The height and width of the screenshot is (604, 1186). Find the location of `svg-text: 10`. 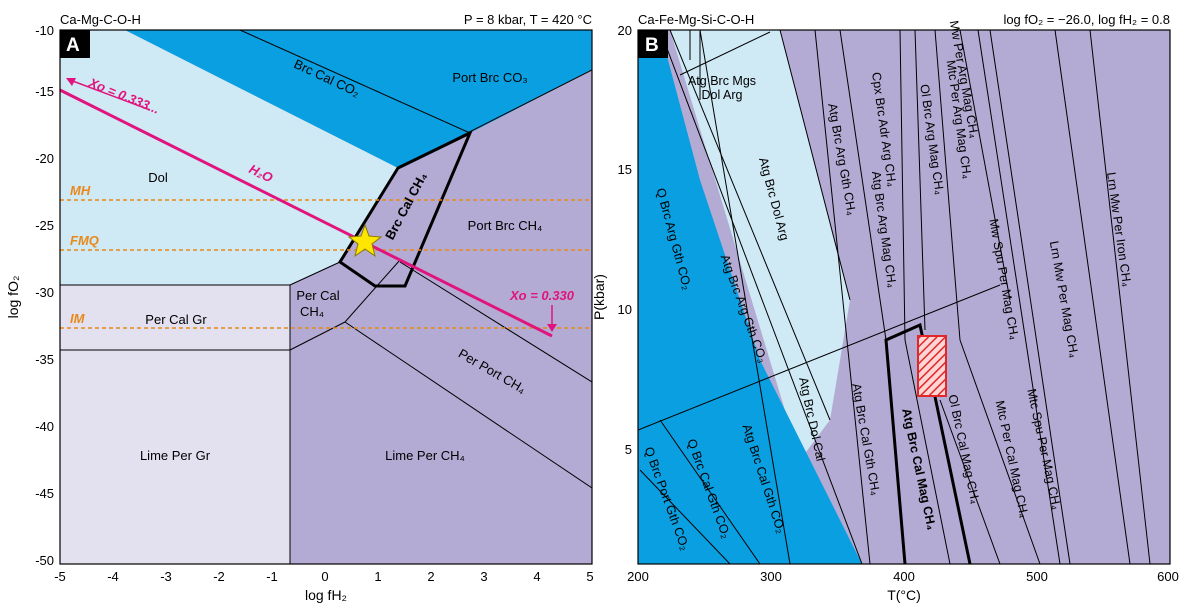

svg-text: 10 is located at coordinates (625, 309).